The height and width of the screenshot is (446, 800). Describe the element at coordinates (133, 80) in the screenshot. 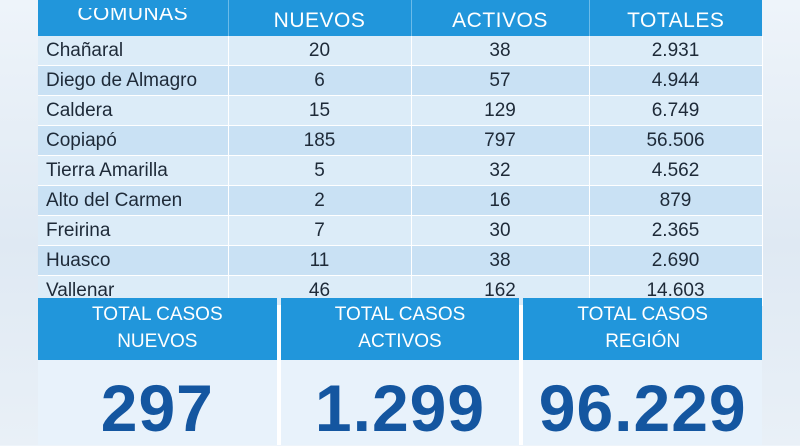

I see `cell-comuna: Diego de Almagro` at that location.